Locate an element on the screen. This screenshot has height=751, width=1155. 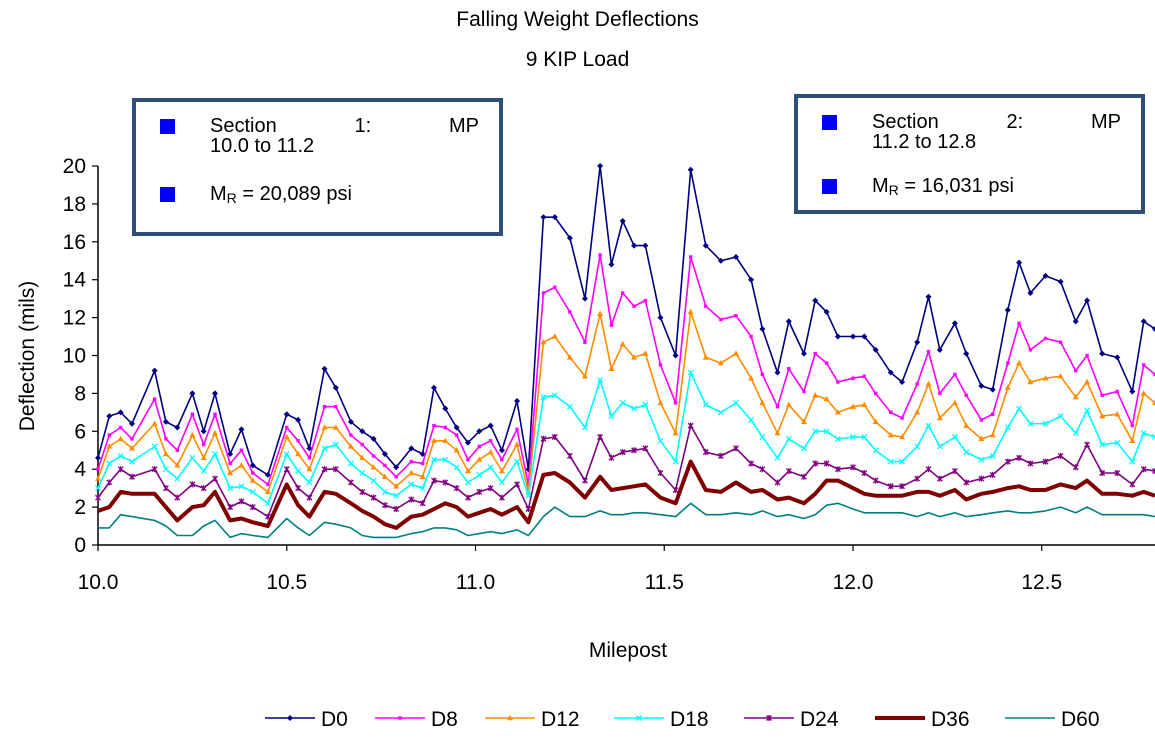
legend-label-d18: D18 is located at coordinates (689, 719).